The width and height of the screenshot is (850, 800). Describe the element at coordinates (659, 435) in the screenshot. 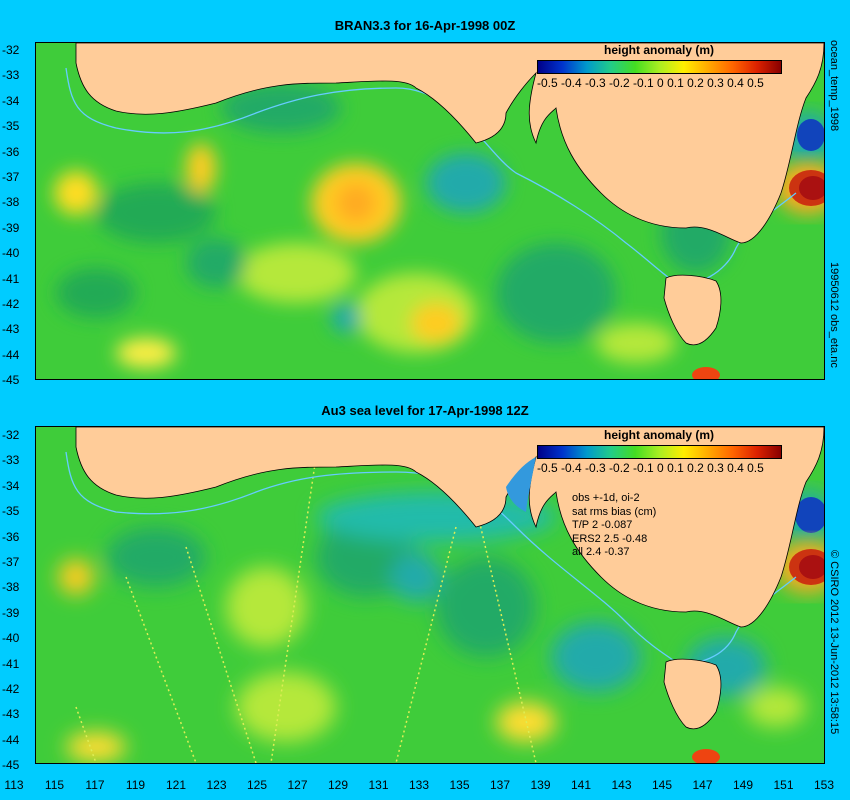

I see `colorbar-title-bottom: height anomaly (m)` at that location.